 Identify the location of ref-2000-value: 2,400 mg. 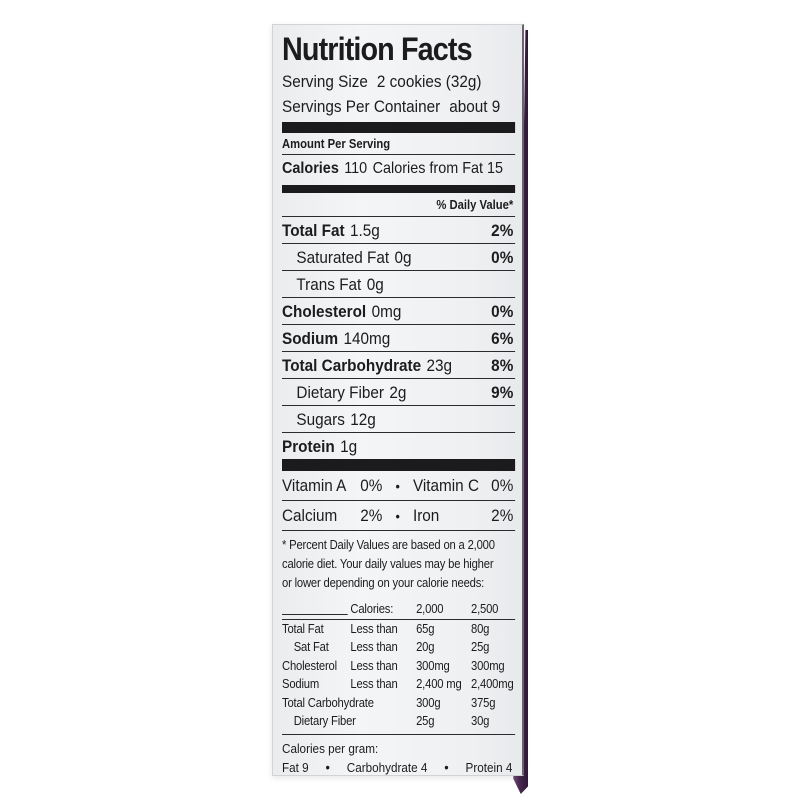
(439, 684).